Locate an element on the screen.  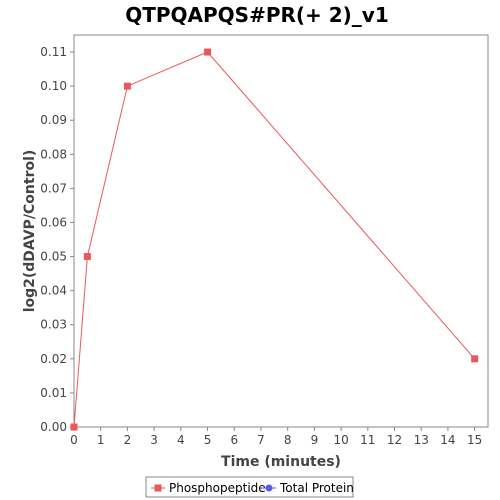
y-axis-label: log2(dDAVP/Control) is located at coordinates (30, 231).